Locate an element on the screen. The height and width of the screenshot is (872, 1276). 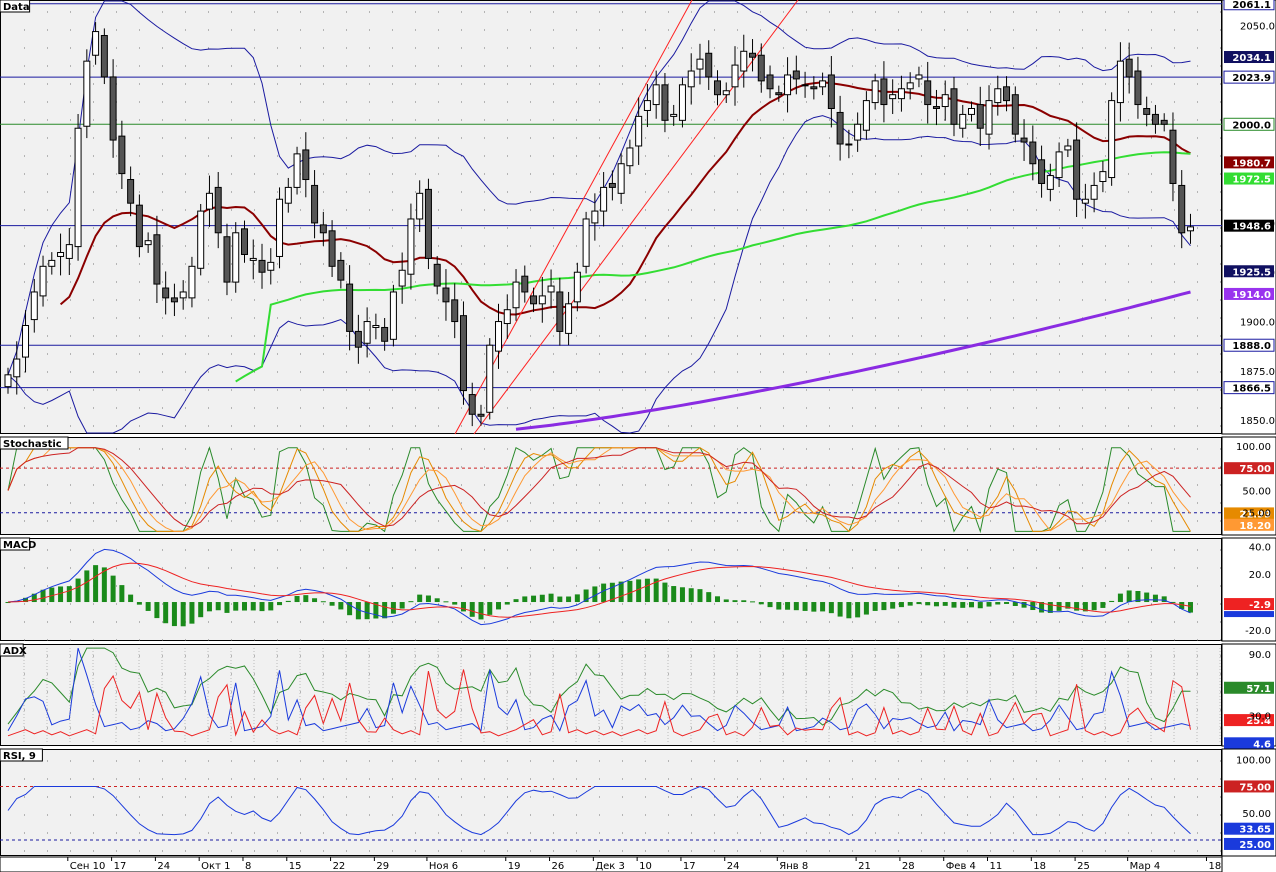
macd-signal-line is located at coordinates (599, 590).